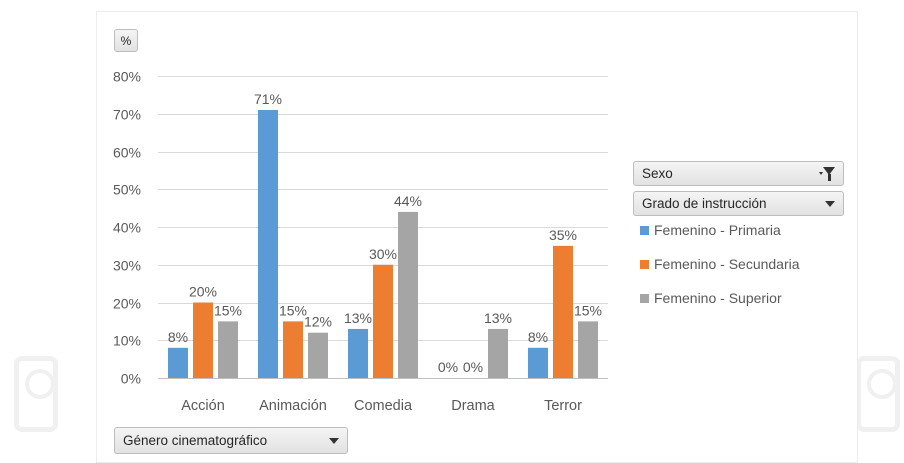 The image size is (904, 463). I want to click on y-tick-label: 60%, so click(127, 153).